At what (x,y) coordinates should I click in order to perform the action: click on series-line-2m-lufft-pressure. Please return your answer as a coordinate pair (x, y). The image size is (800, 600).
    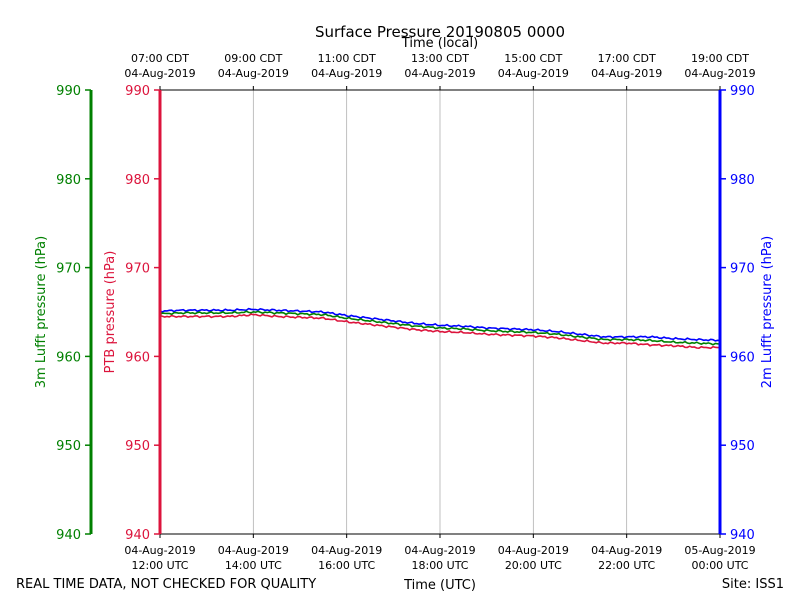
    Looking at the image, I should click on (440, 324).